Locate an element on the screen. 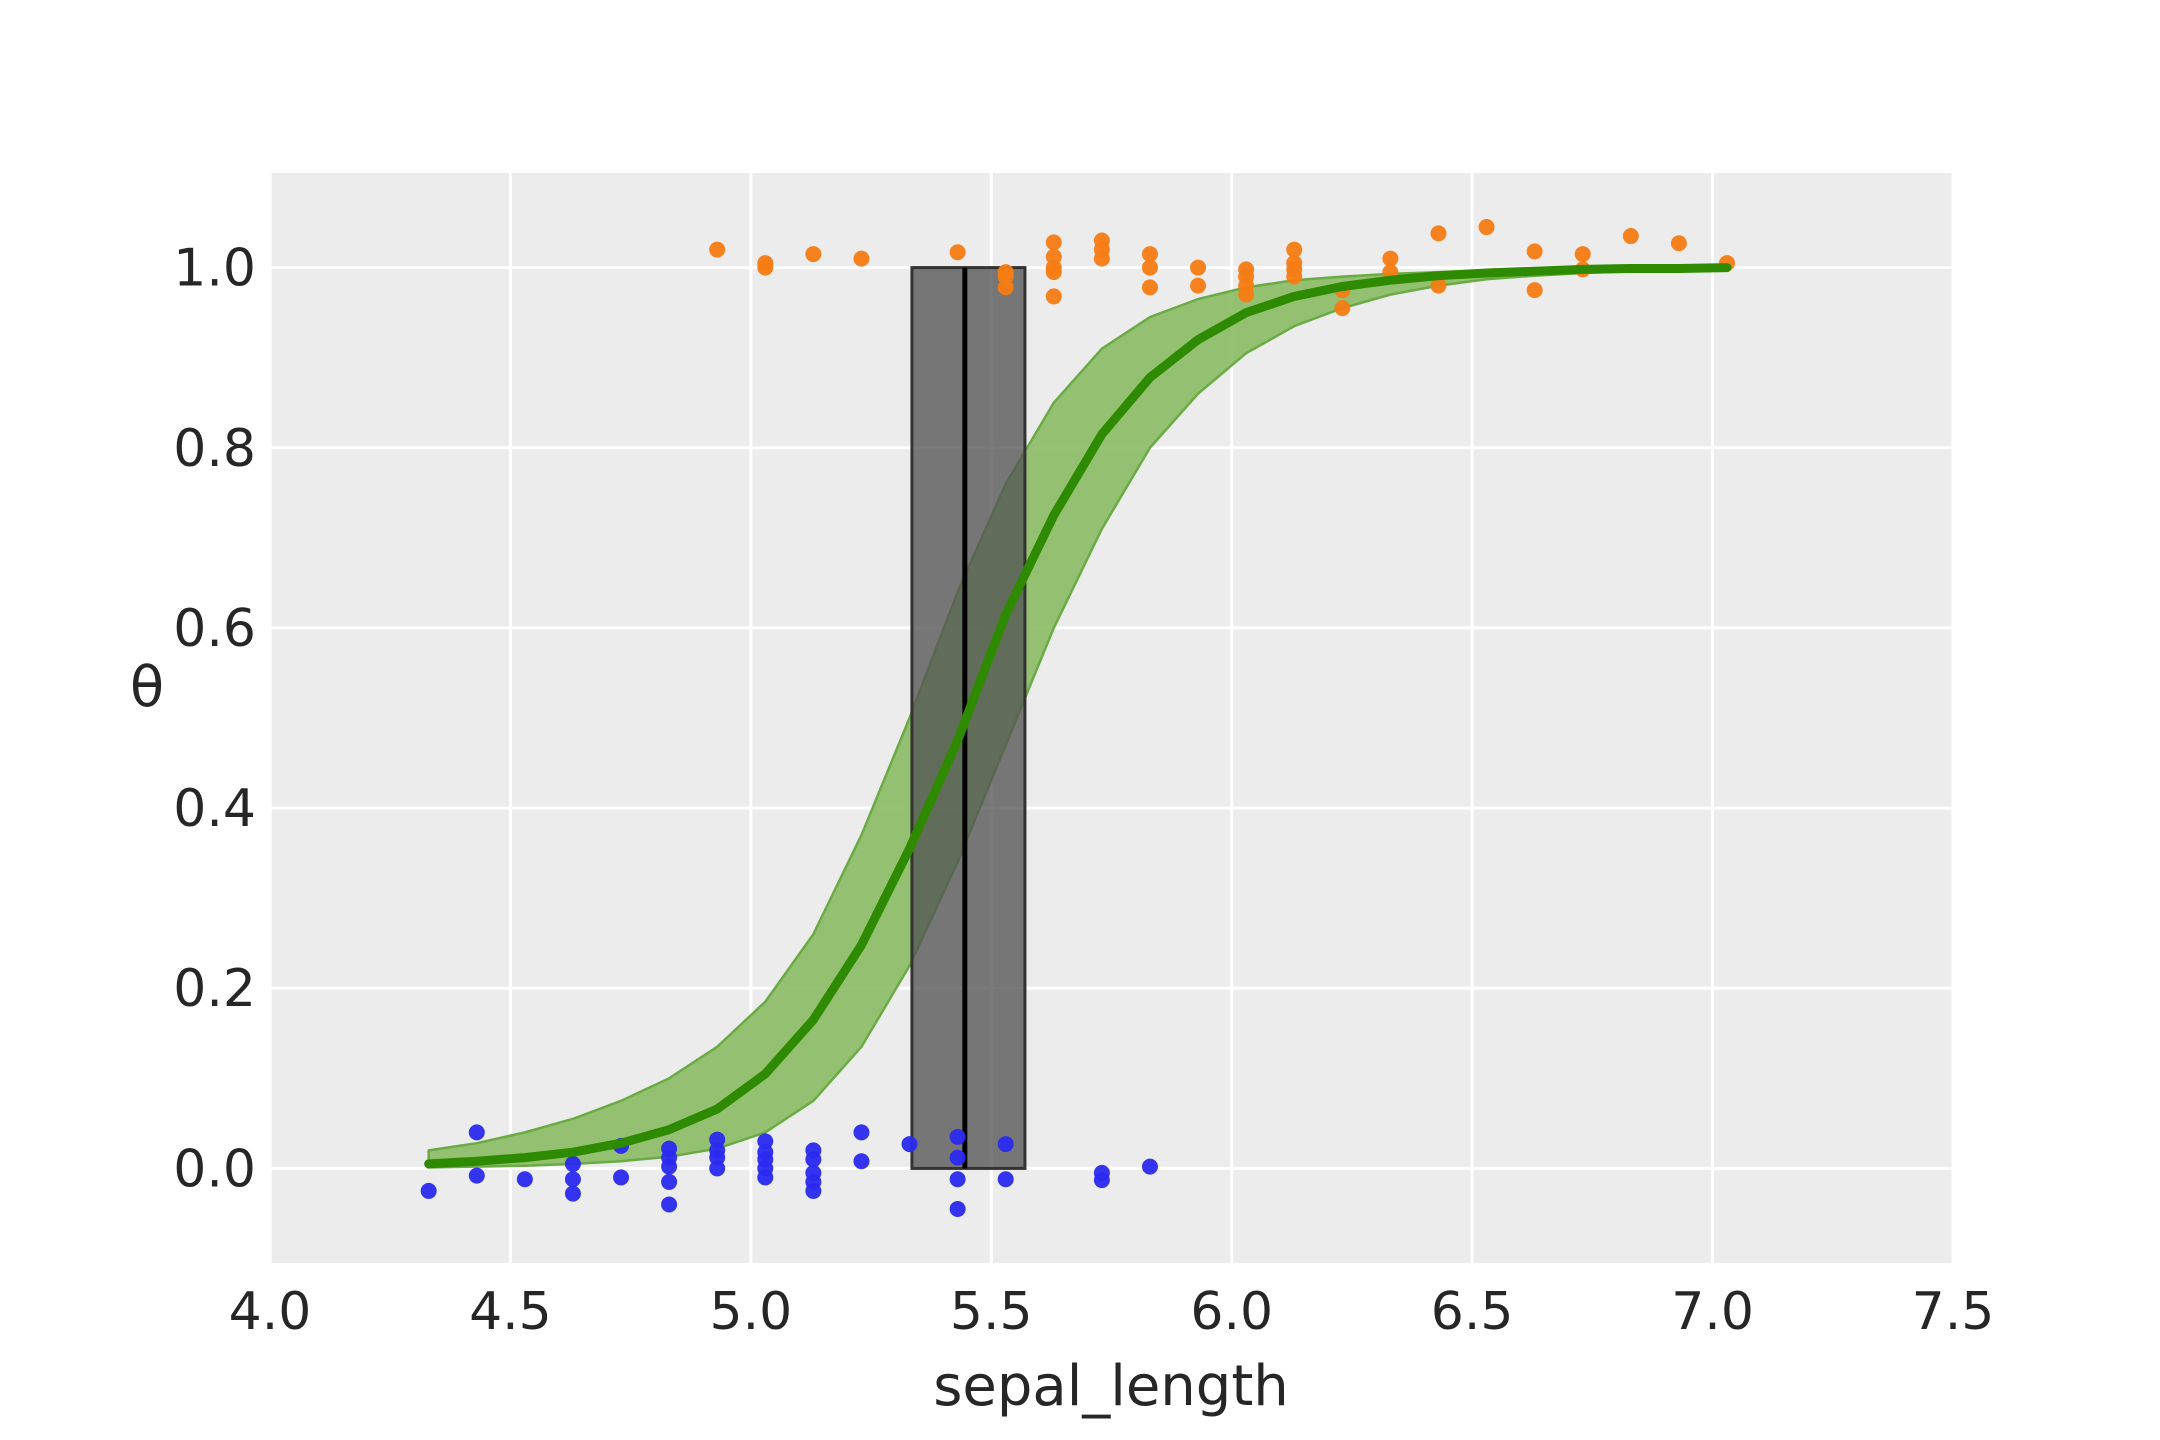 The height and width of the screenshot is (1440, 2160). y-tick-label: 0.0 is located at coordinates (214, 1169).